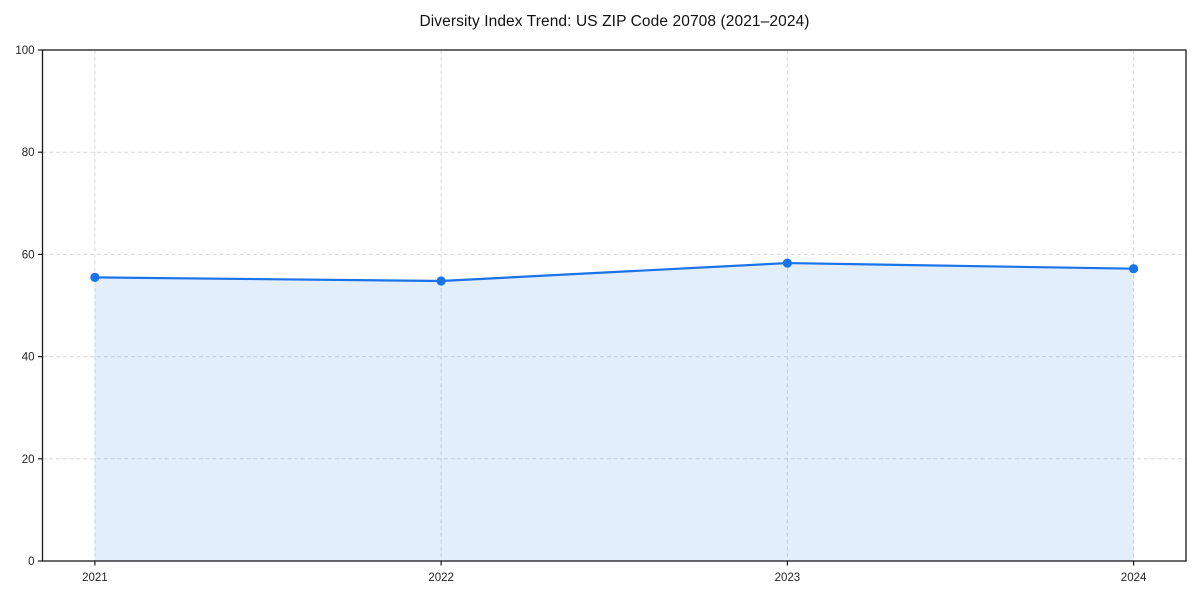 The height and width of the screenshot is (600, 1200). What do you see at coordinates (441, 578) in the screenshot?
I see `x-tick-label: 2022` at bounding box center [441, 578].